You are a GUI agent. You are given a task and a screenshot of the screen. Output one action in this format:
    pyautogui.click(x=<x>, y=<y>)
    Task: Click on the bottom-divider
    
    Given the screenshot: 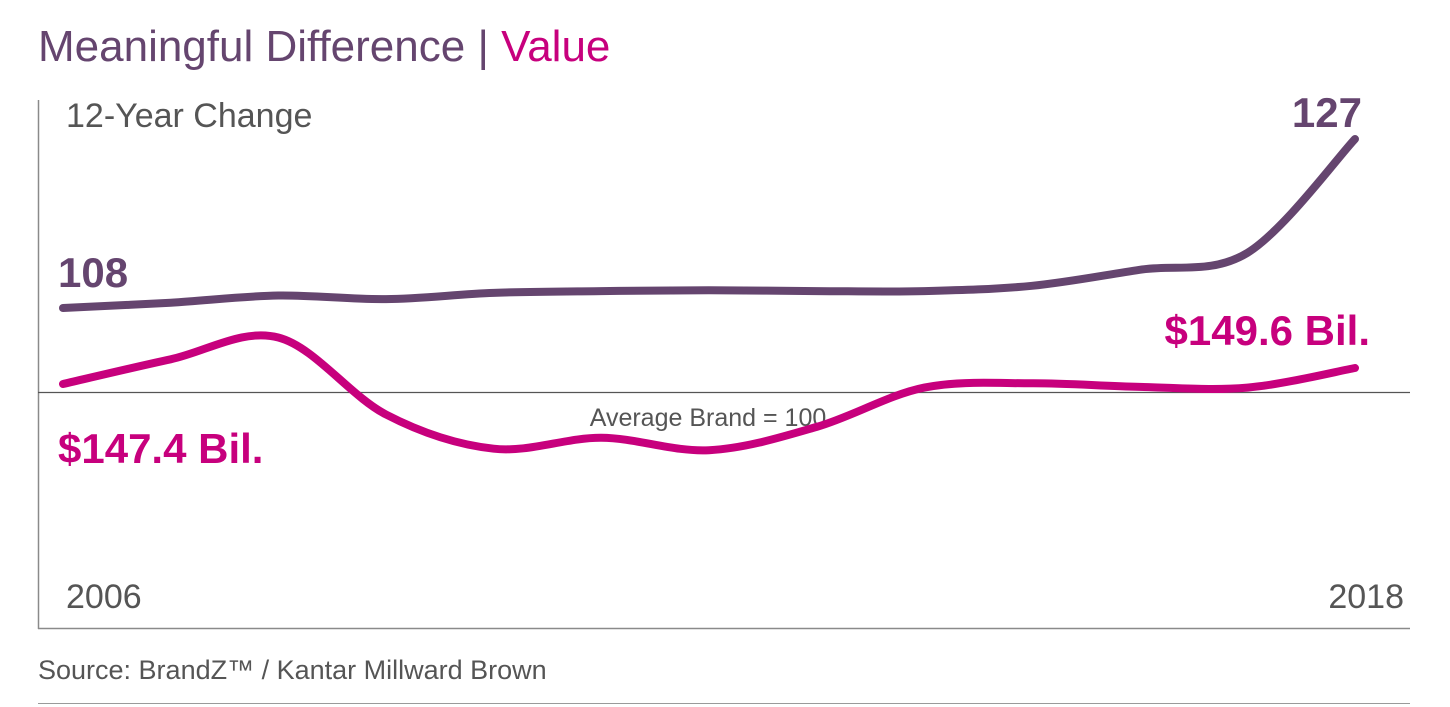 What is the action you would take?
    pyautogui.click(x=724, y=703)
    